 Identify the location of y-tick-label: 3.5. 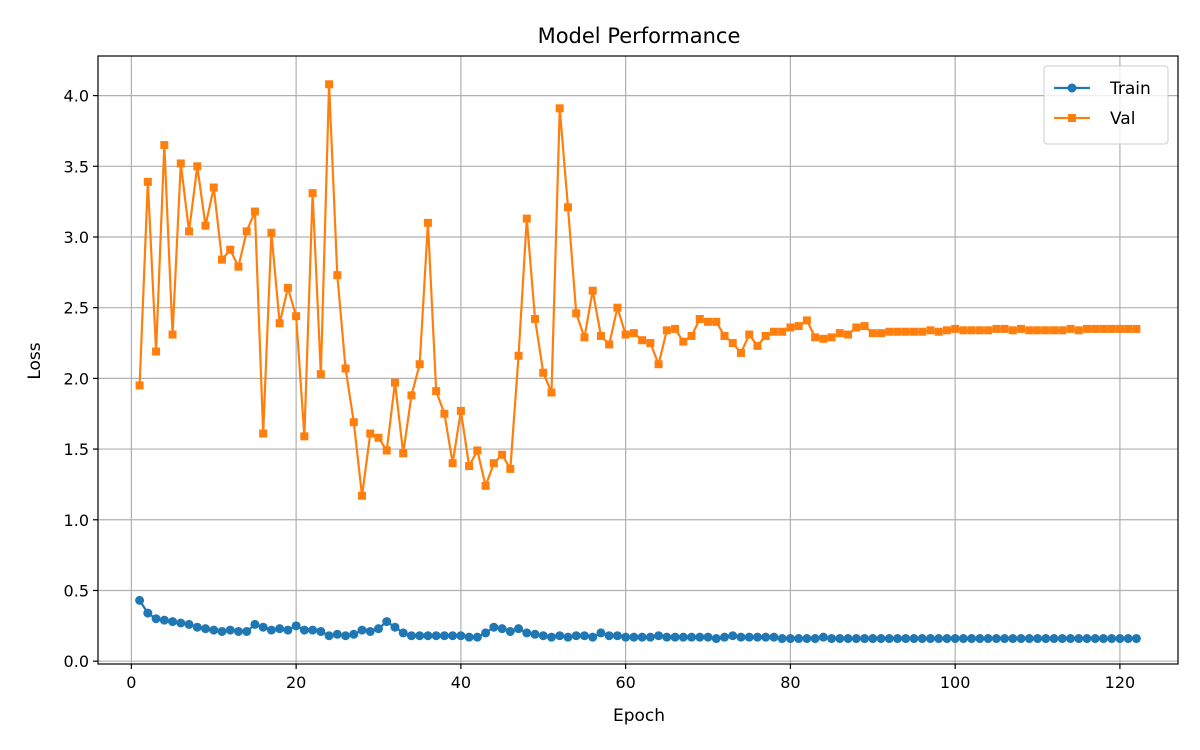
(76, 166).